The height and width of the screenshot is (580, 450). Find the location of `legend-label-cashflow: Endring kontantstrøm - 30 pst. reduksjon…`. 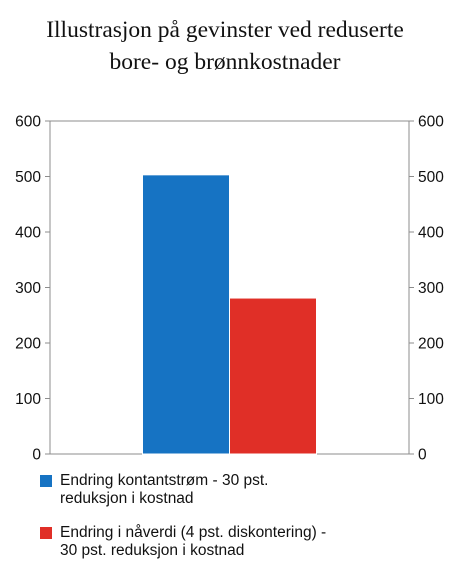

legend-label-cashflow: Endring kontantstrøm - 30 pst. reduksjon… is located at coordinates (240, 490).